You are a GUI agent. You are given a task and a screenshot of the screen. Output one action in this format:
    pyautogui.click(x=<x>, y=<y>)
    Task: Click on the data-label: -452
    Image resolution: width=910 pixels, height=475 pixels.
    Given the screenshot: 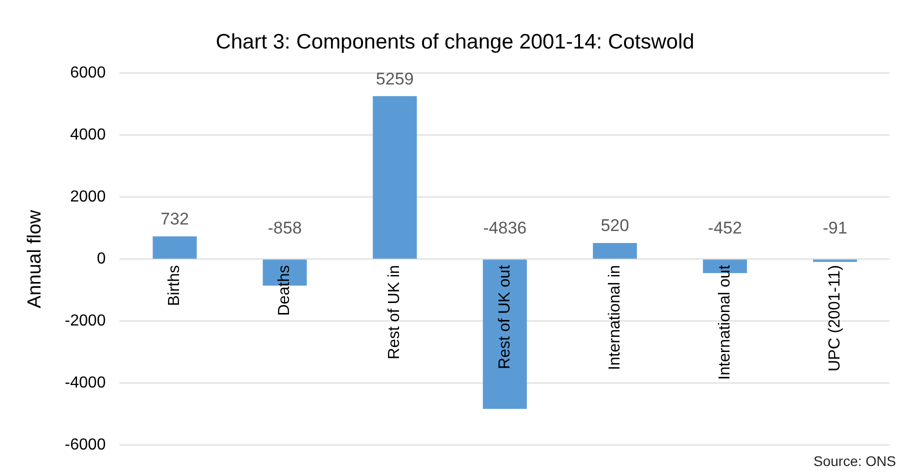 What is the action you would take?
    pyautogui.click(x=725, y=228)
    